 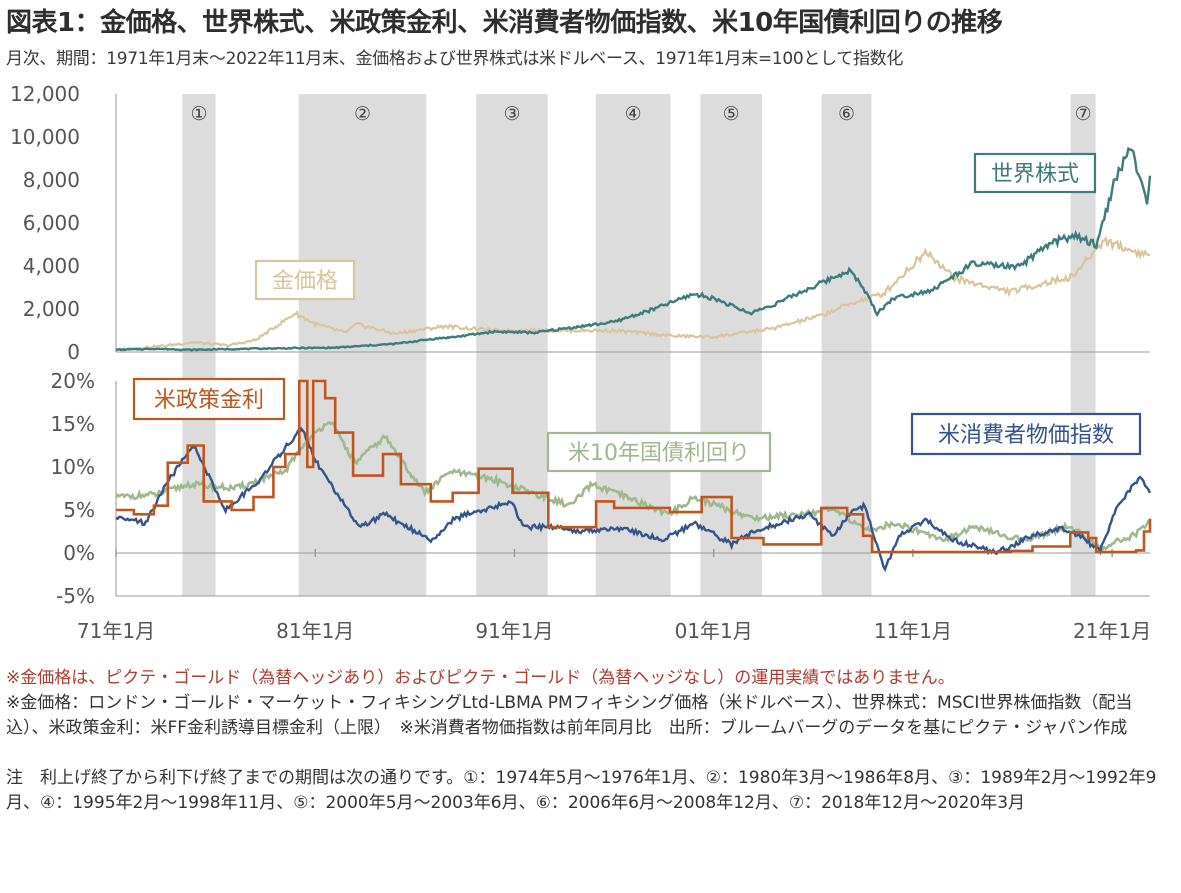 I want to click on bottom-ytick-label: 20%, so click(x=73, y=381).